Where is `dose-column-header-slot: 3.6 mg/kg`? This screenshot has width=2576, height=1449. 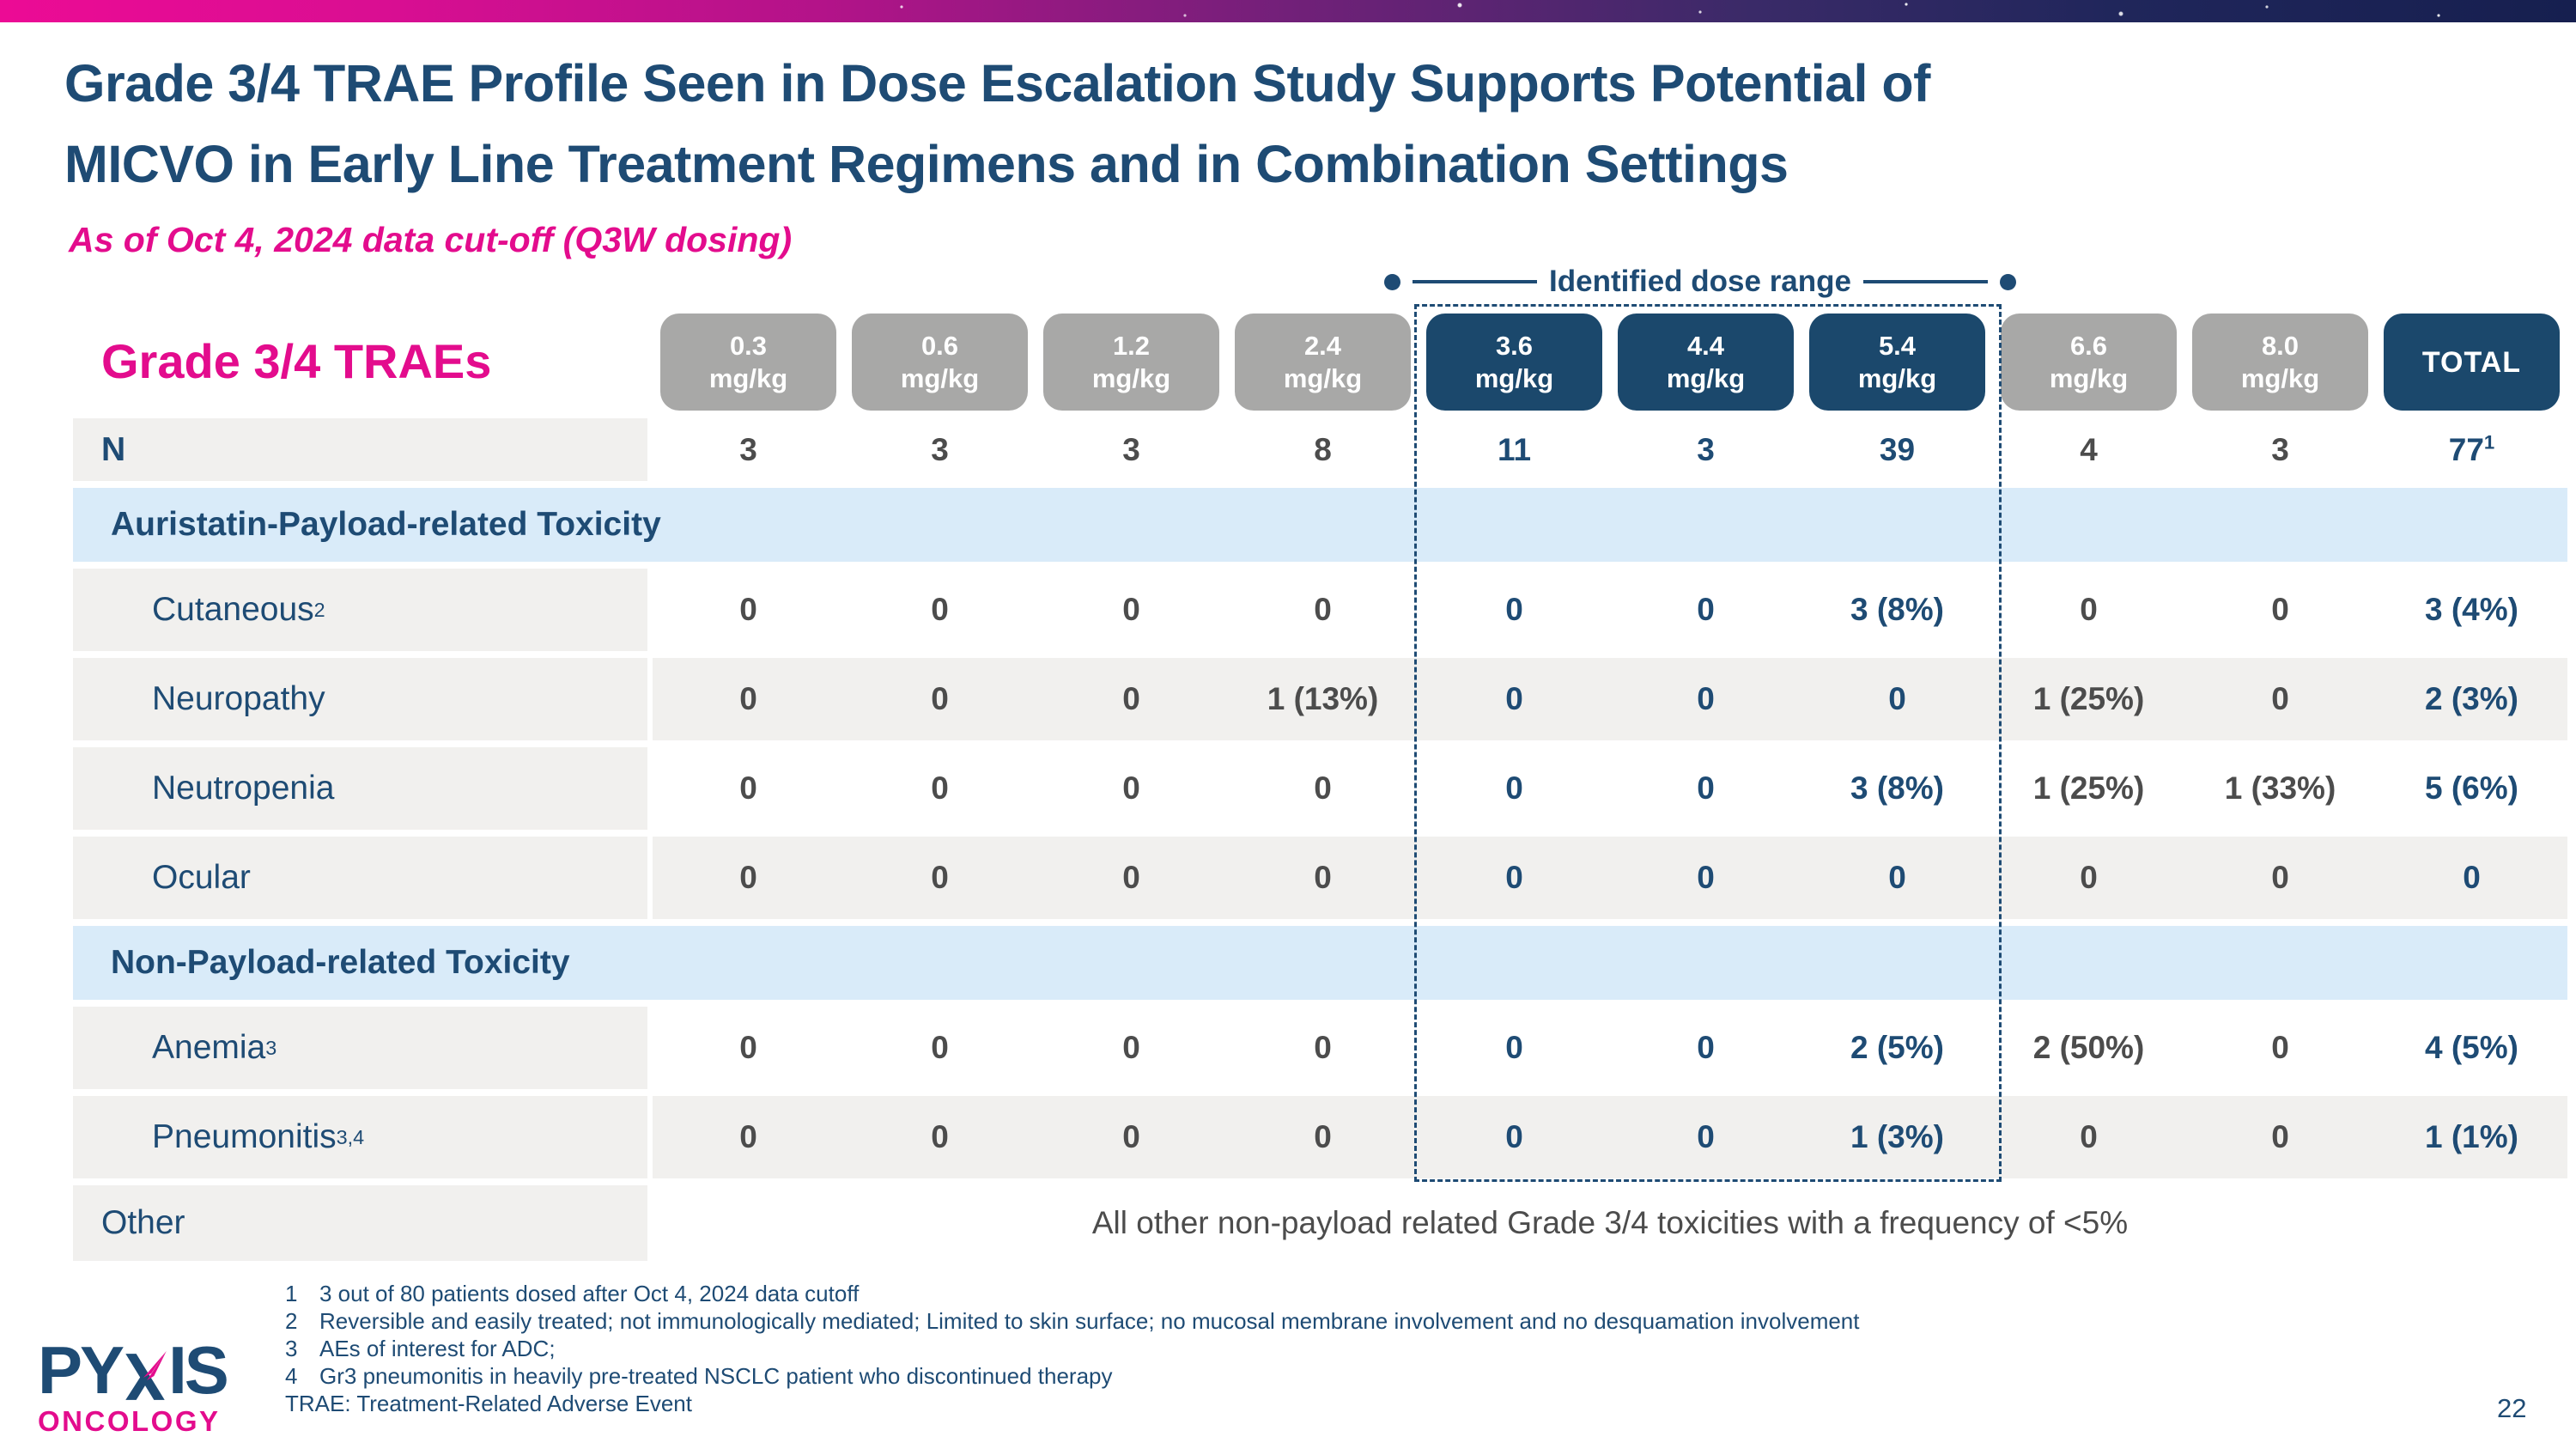 dose-column-header-slot: 3.6 mg/kg is located at coordinates (1514, 362).